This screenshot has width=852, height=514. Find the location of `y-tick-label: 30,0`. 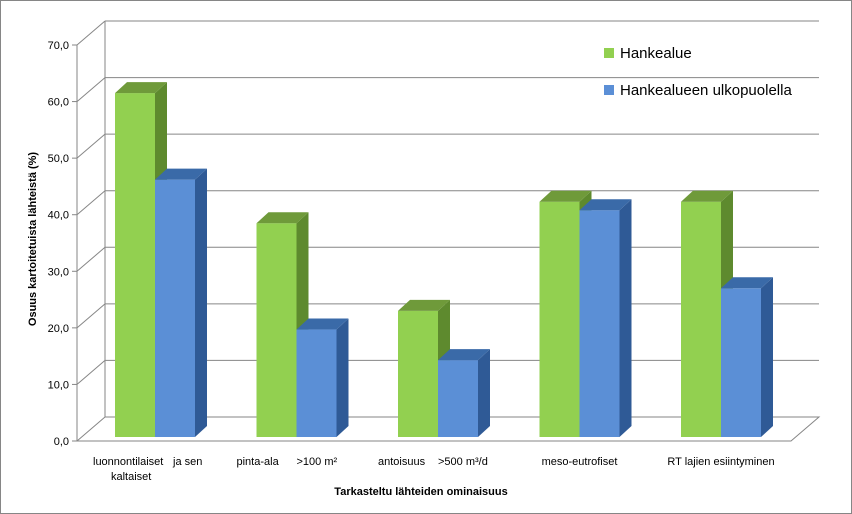

y-tick-label: 30,0 is located at coordinates (58, 272).